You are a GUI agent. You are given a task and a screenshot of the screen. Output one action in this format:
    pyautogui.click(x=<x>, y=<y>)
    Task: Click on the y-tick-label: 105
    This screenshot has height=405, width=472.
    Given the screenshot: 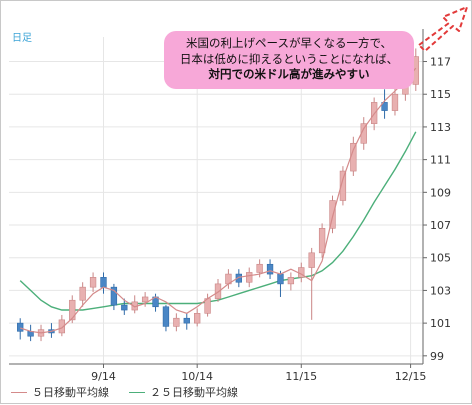 What is the action you would take?
    pyautogui.click(x=440, y=258)
    